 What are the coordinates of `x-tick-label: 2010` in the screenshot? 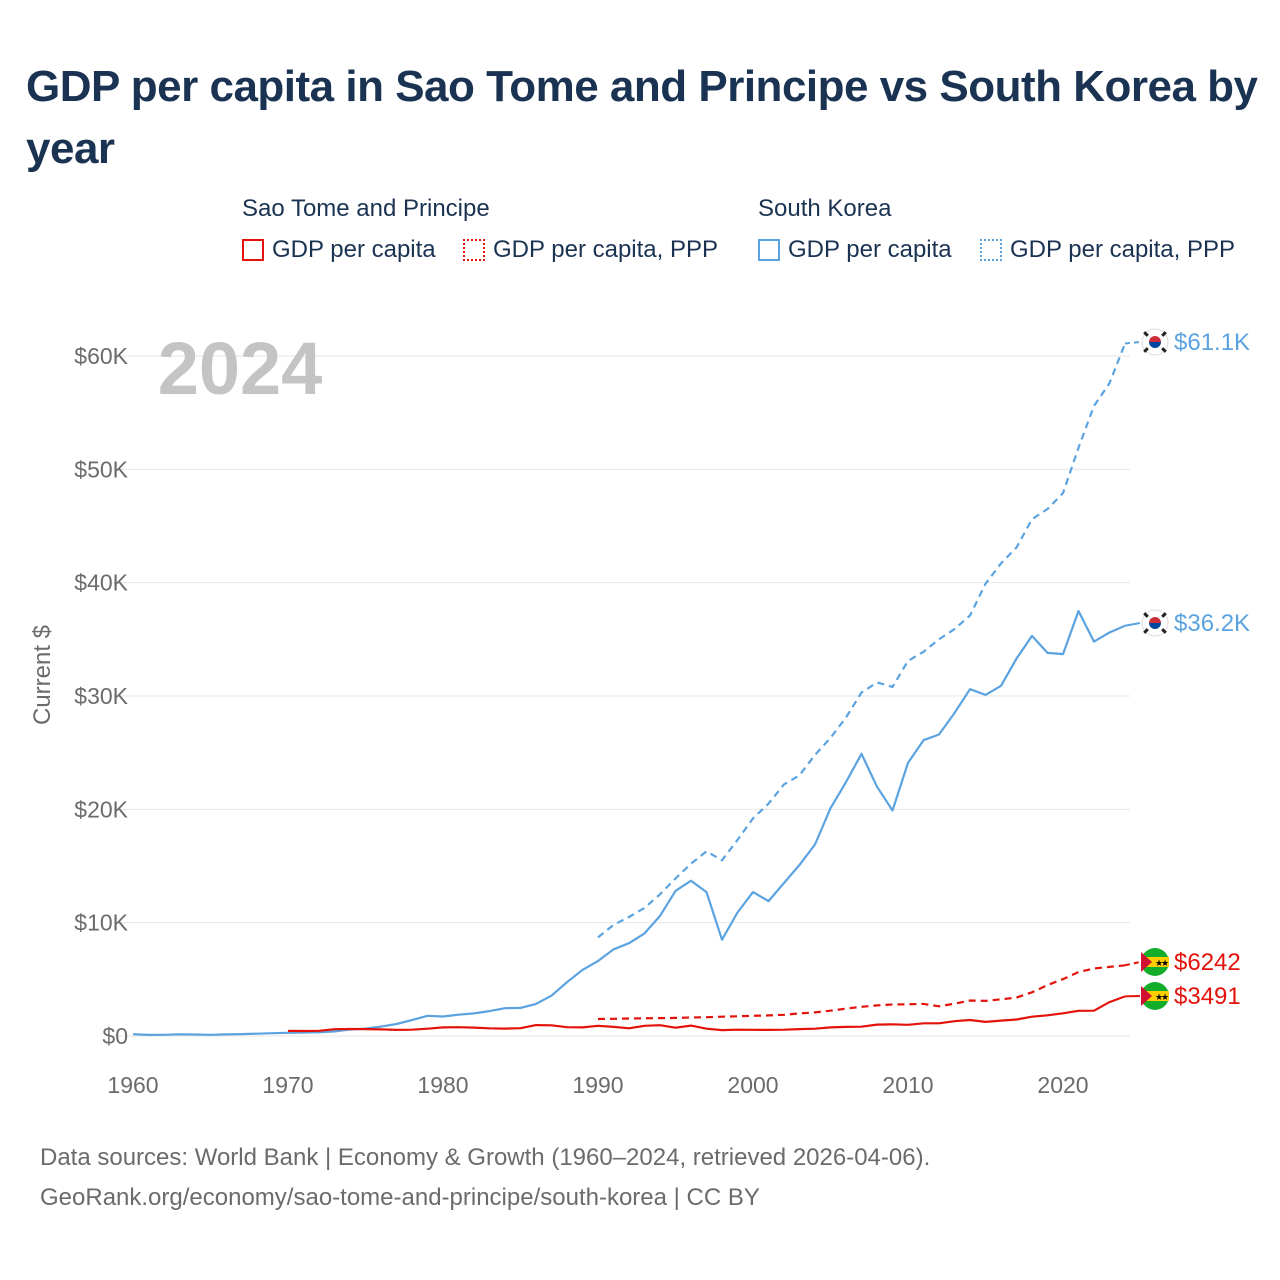 It's located at (907, 1085).